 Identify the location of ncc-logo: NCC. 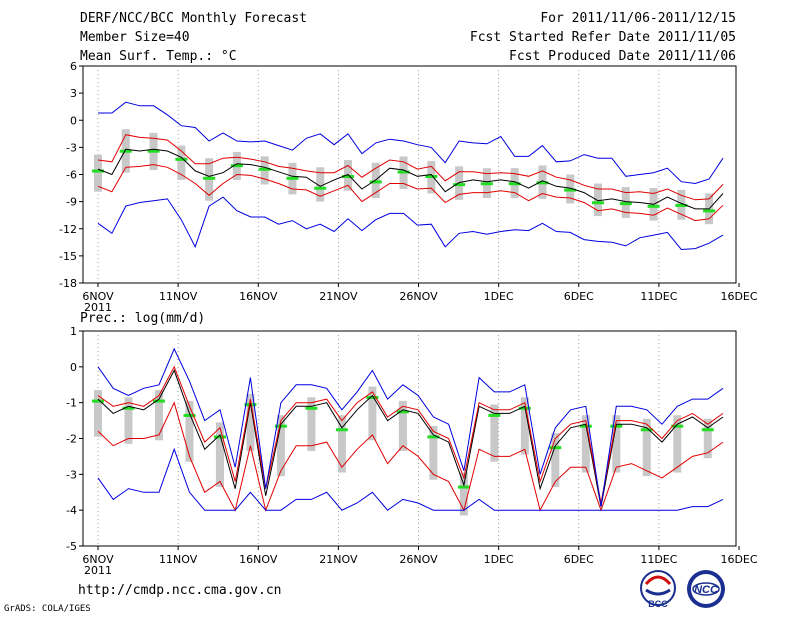
(706, 589).